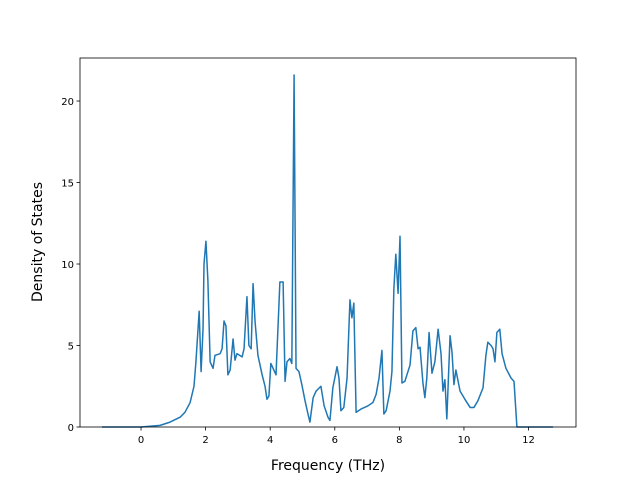 The image size is (640, 480). Describe the element at coordinates (141, 440) in the screenshot. I see `x-tick-label: 0` at that location.